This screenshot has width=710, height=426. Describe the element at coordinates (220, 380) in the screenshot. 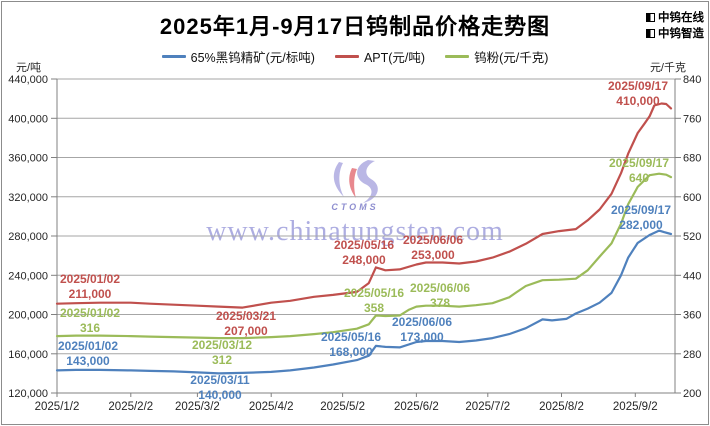

I see `annotation-date: 2025/03/11` at that location.